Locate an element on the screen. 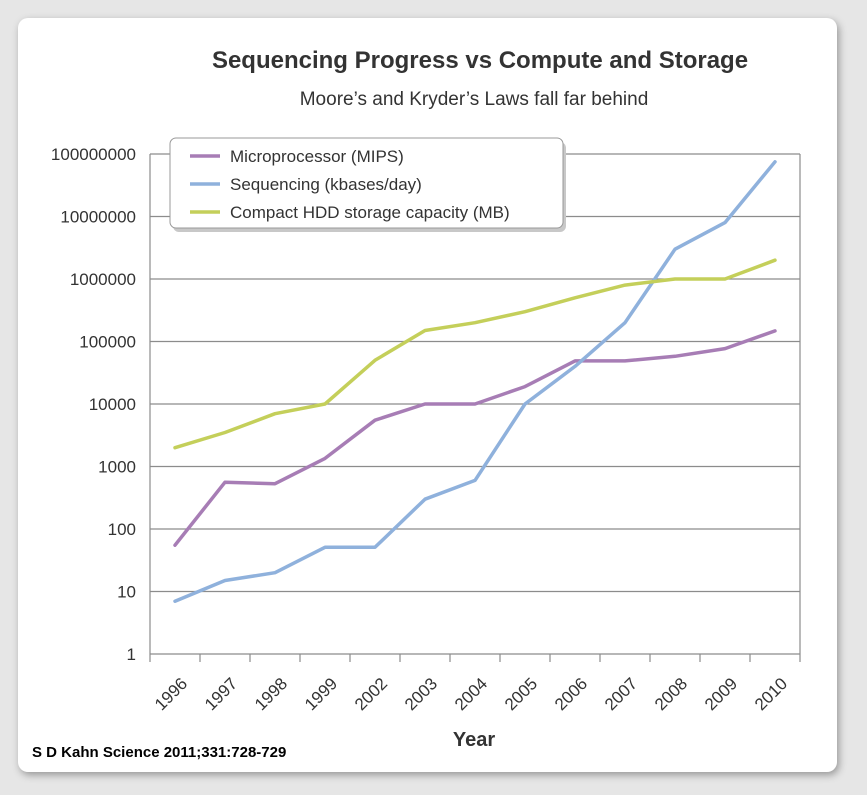  x-tick-label: 2007 is located at coordinates (621, 694).